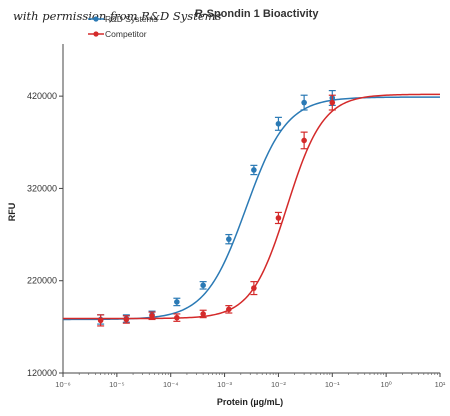 This screenshot has height=416, width=450. I want to click on x-tick-label: 10⁰, so click(385, 384).